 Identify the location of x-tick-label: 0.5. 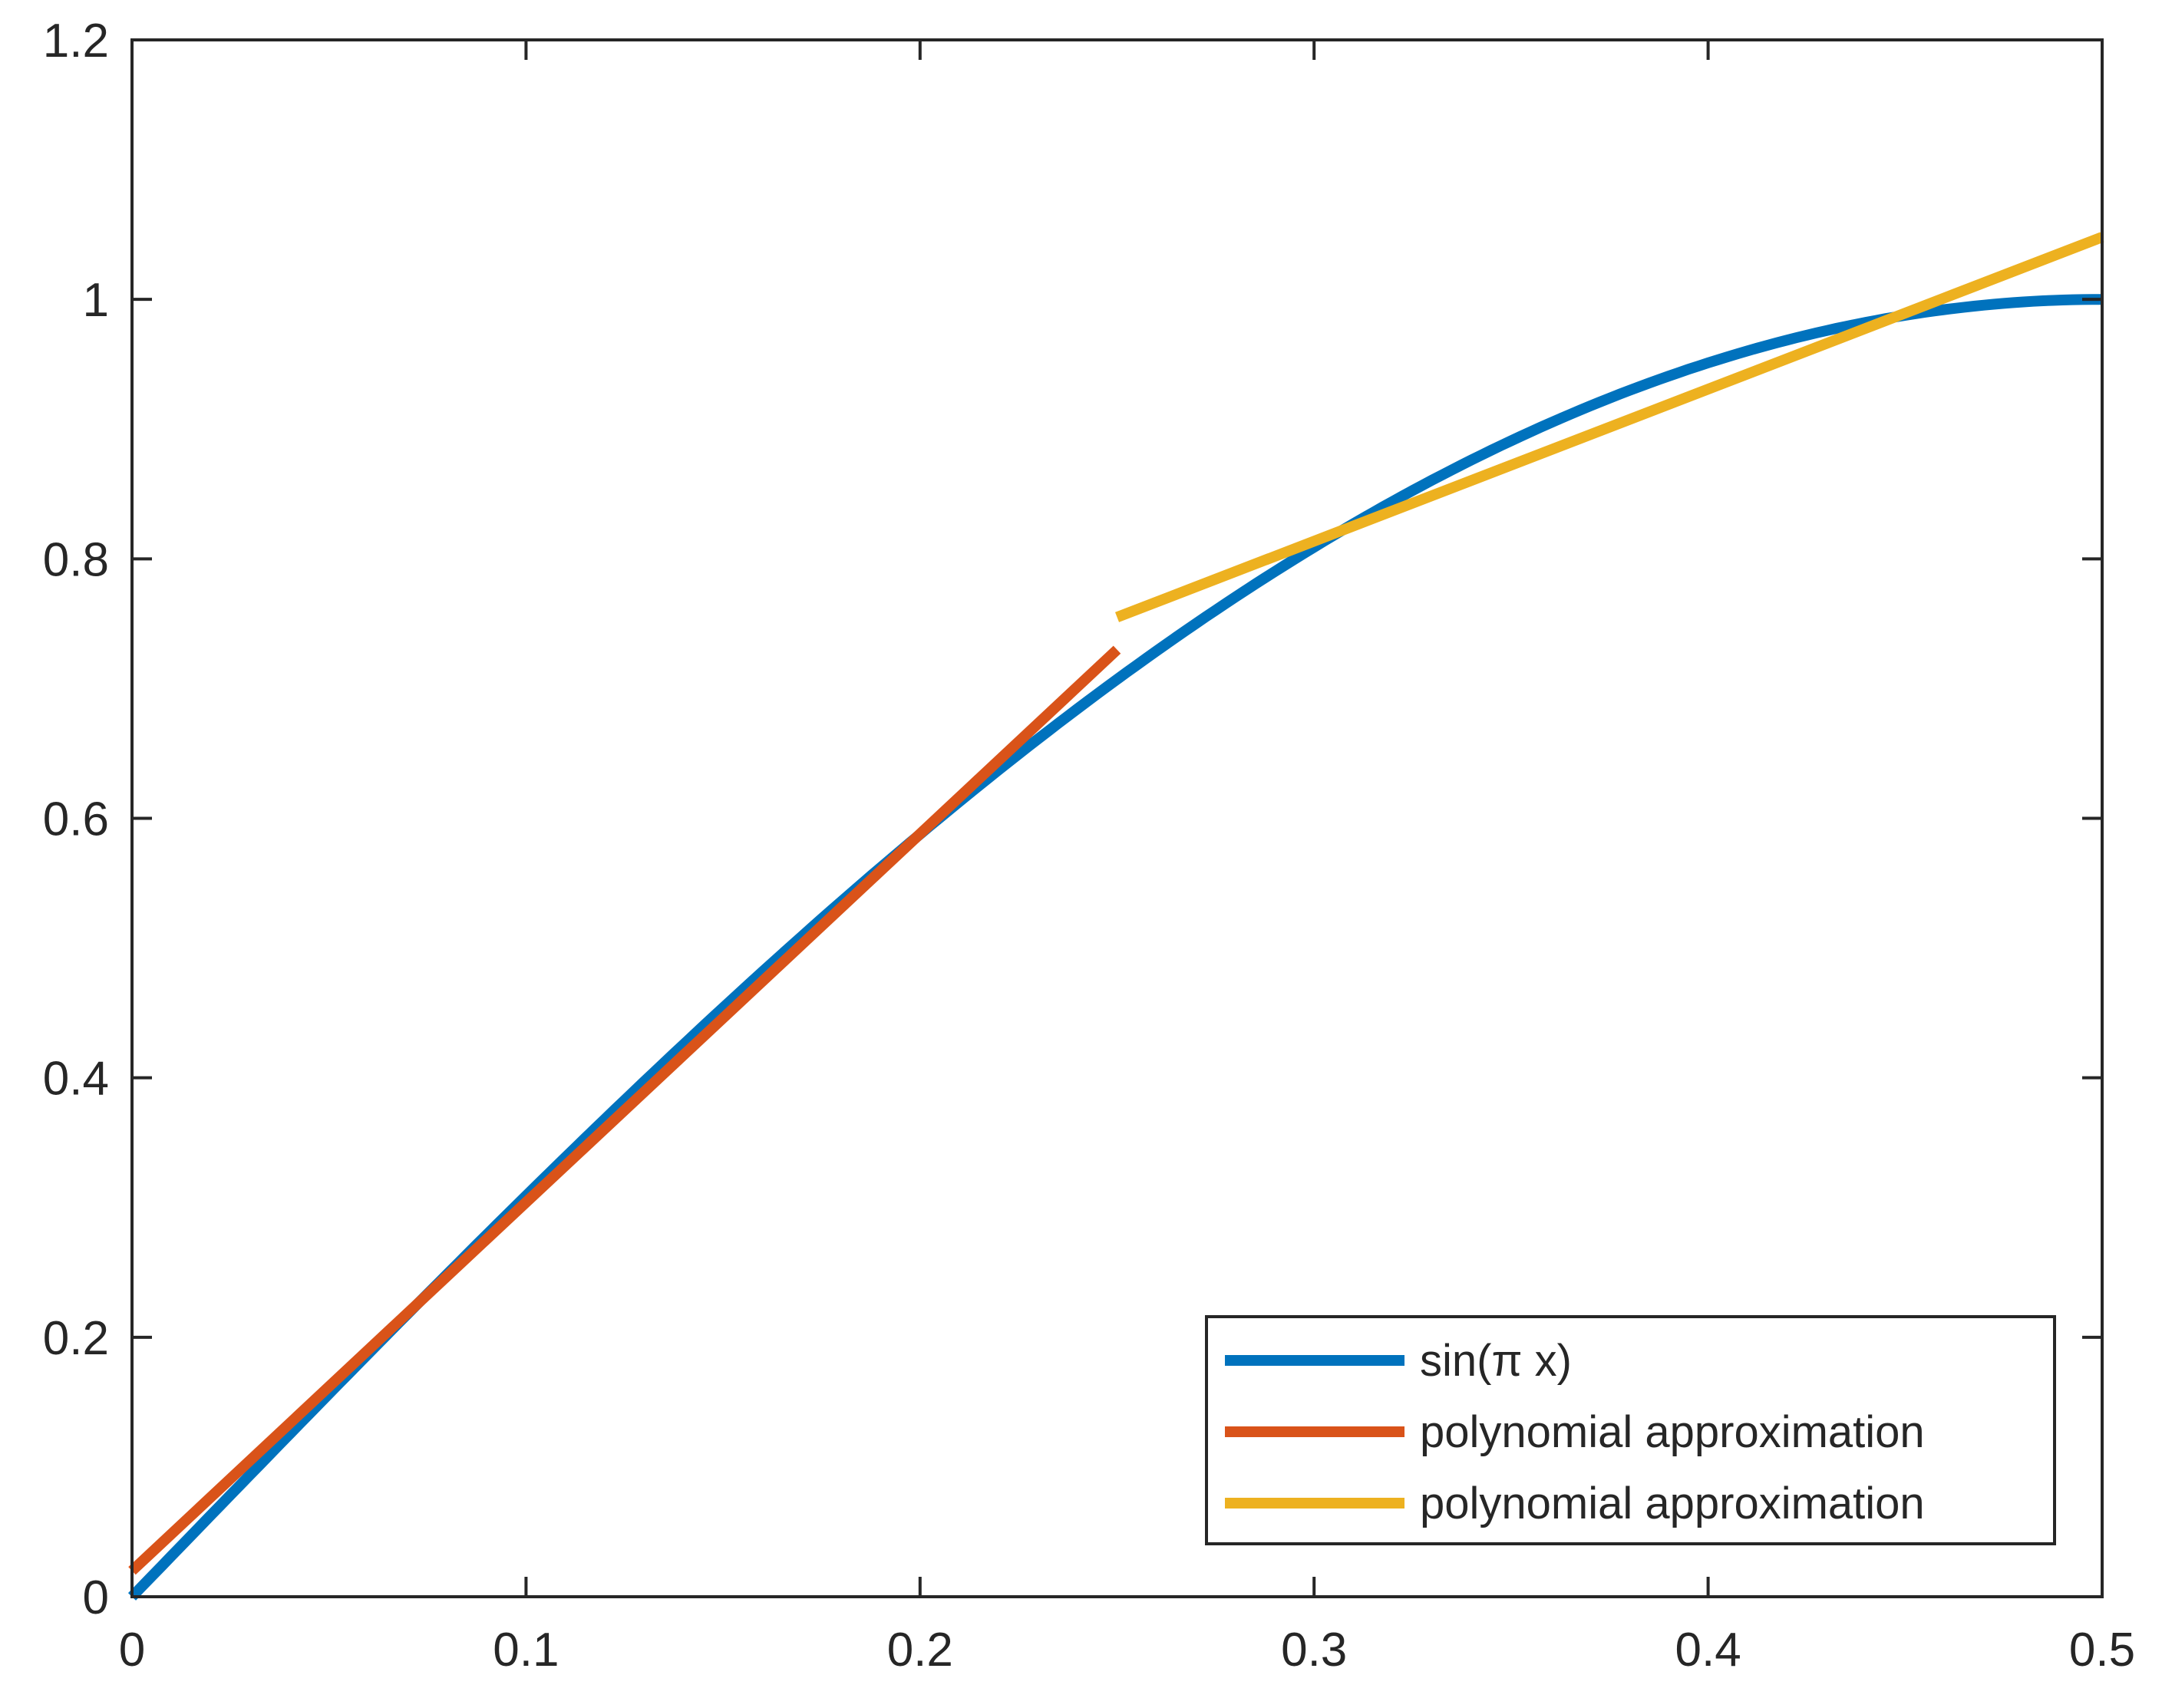
(2102, 1650).